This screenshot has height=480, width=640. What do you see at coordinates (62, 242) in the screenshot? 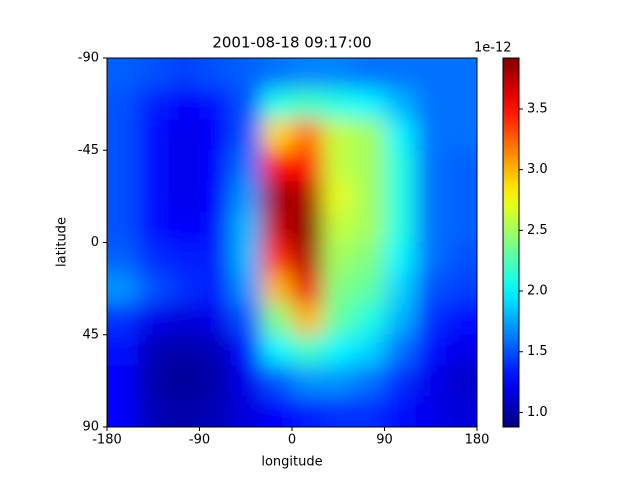
I see `y-axis-label: latitude` at bounding box center [62, 242].